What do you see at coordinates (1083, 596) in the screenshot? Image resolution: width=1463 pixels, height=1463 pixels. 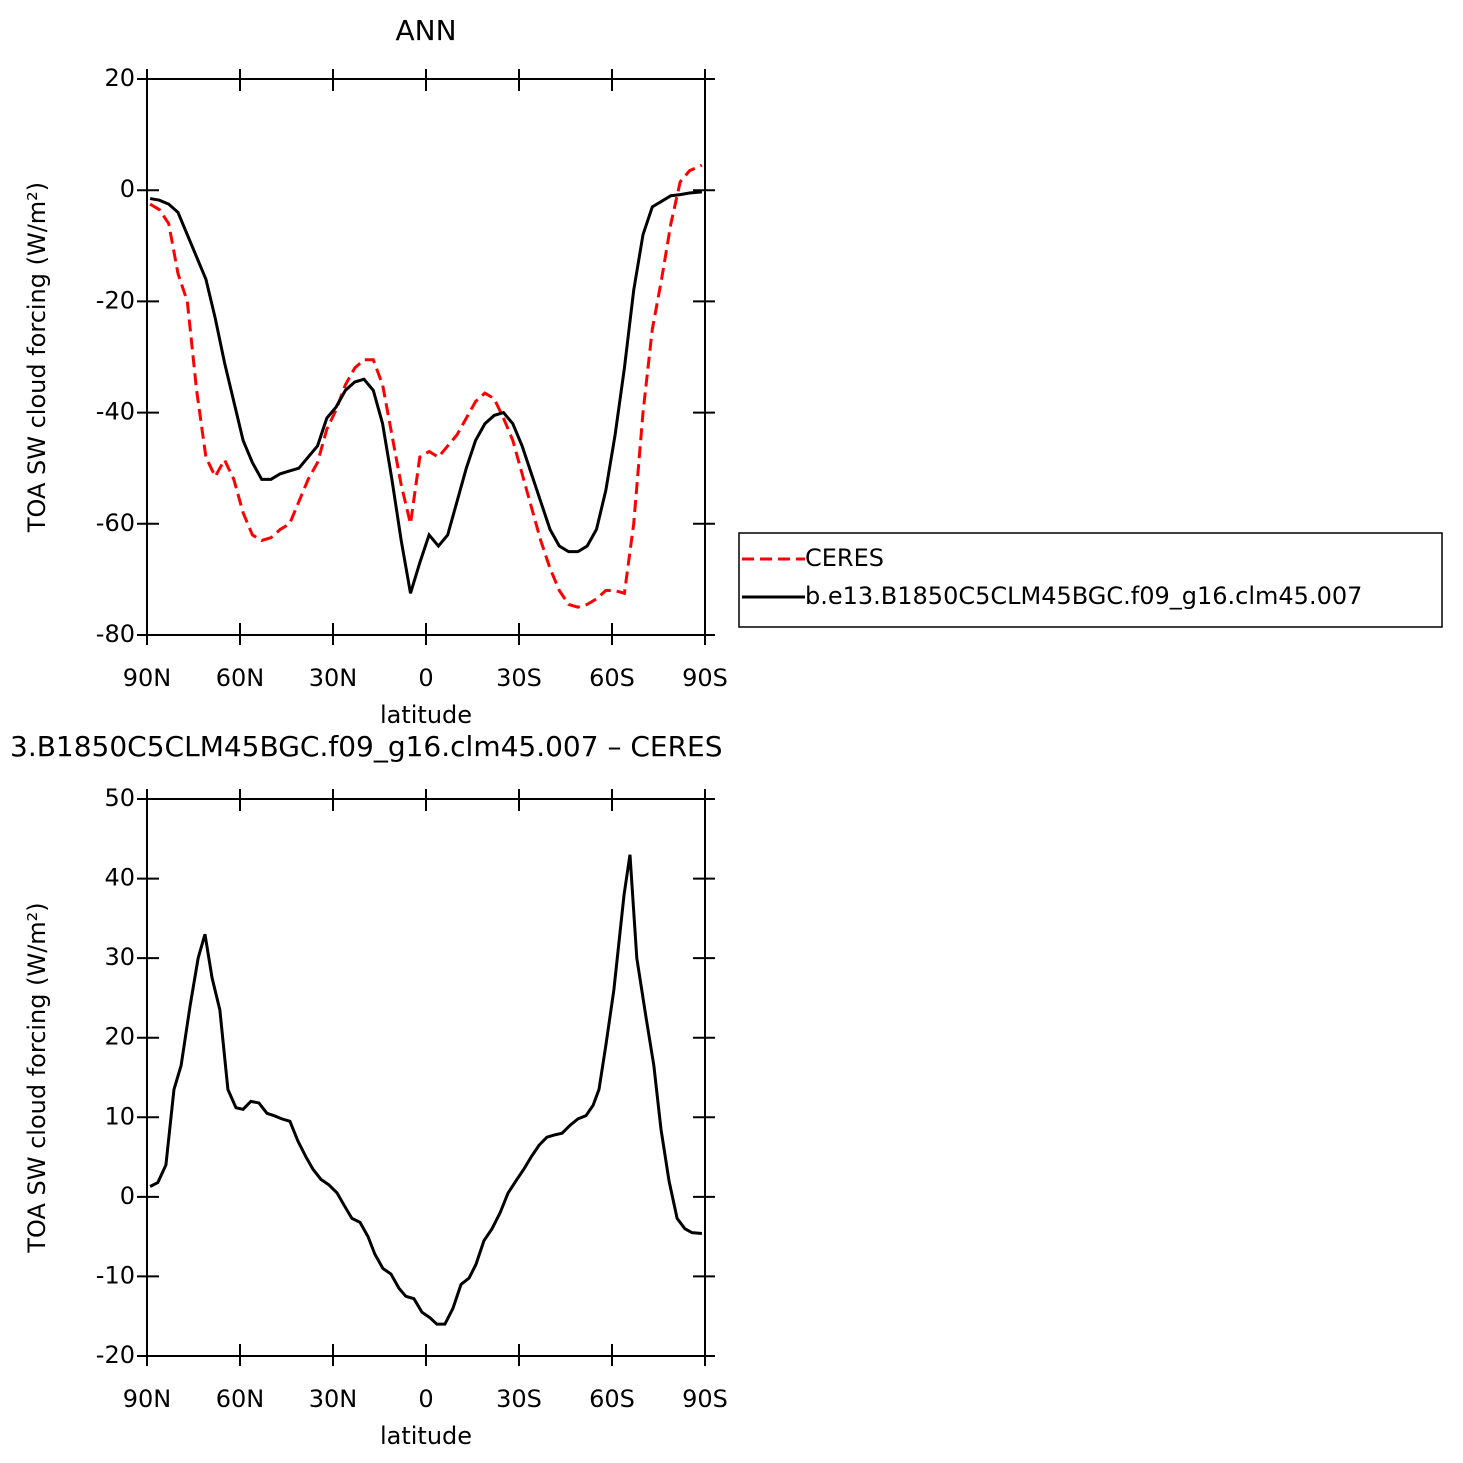 I see `legend-label: b.e13.B1850C5CLM45BGC.f09_g16.clm45.007` at bounding box center [1083, 596].